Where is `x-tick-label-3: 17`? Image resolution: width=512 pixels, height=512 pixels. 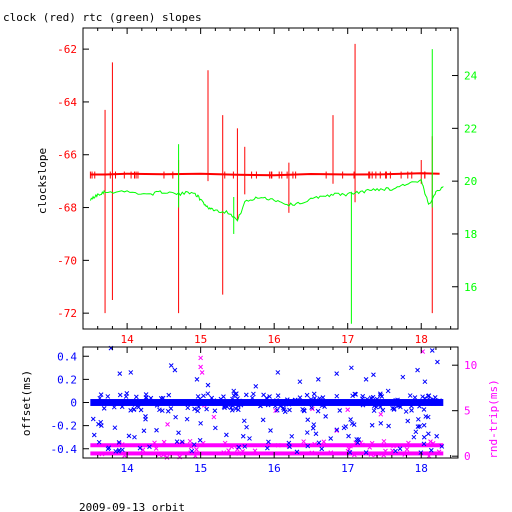
x-tick-label-3: 17 is located at coordinates (347, 468).